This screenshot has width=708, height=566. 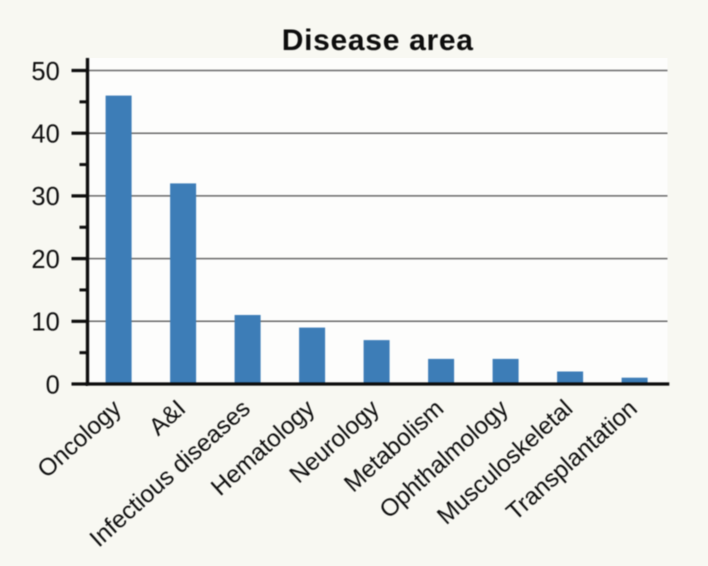 I want to click on svg-text: Disease area, so click(x=378, y=40).